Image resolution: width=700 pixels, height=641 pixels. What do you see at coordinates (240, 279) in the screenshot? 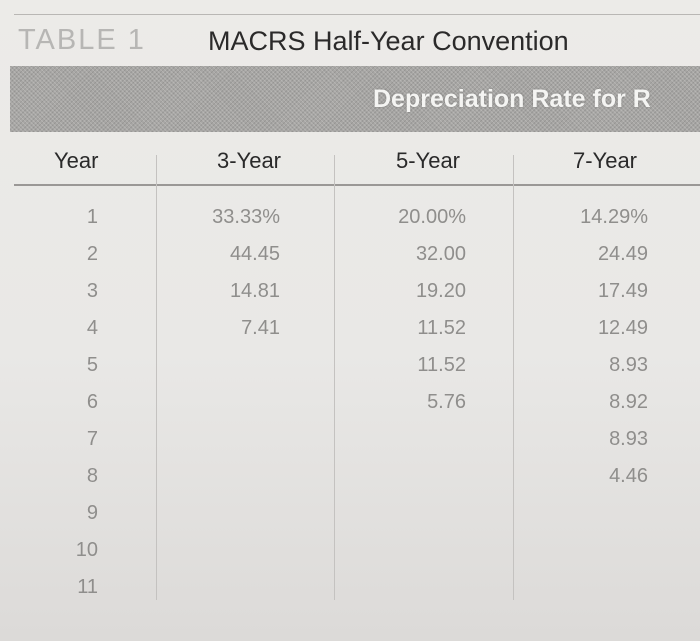
I see `three-year-column: 33.33% 44.45 14.81 7.41` at bounding box center [240, 279].